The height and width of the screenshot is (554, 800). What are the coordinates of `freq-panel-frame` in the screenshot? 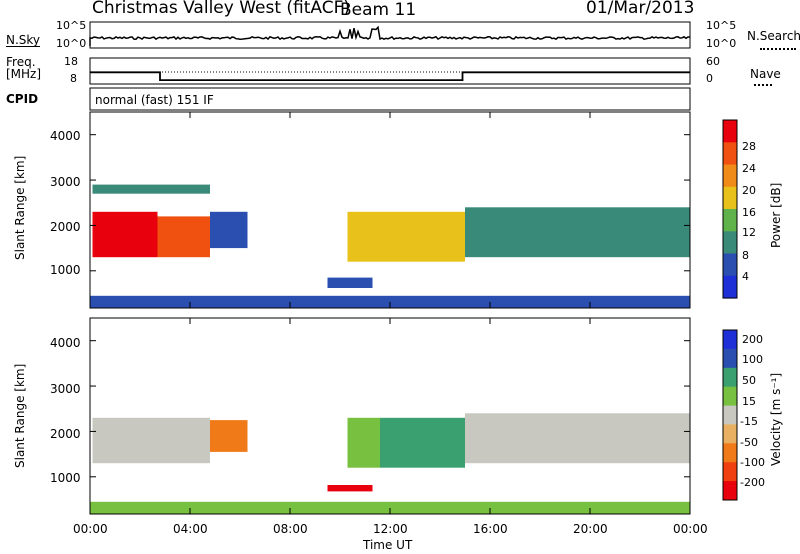 It's located at (390, 71).